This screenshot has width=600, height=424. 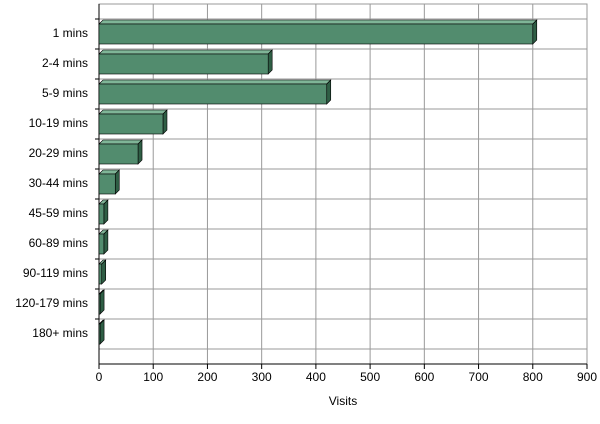 I want to click on x-tick-label: 200, so click(x=207, y=377).